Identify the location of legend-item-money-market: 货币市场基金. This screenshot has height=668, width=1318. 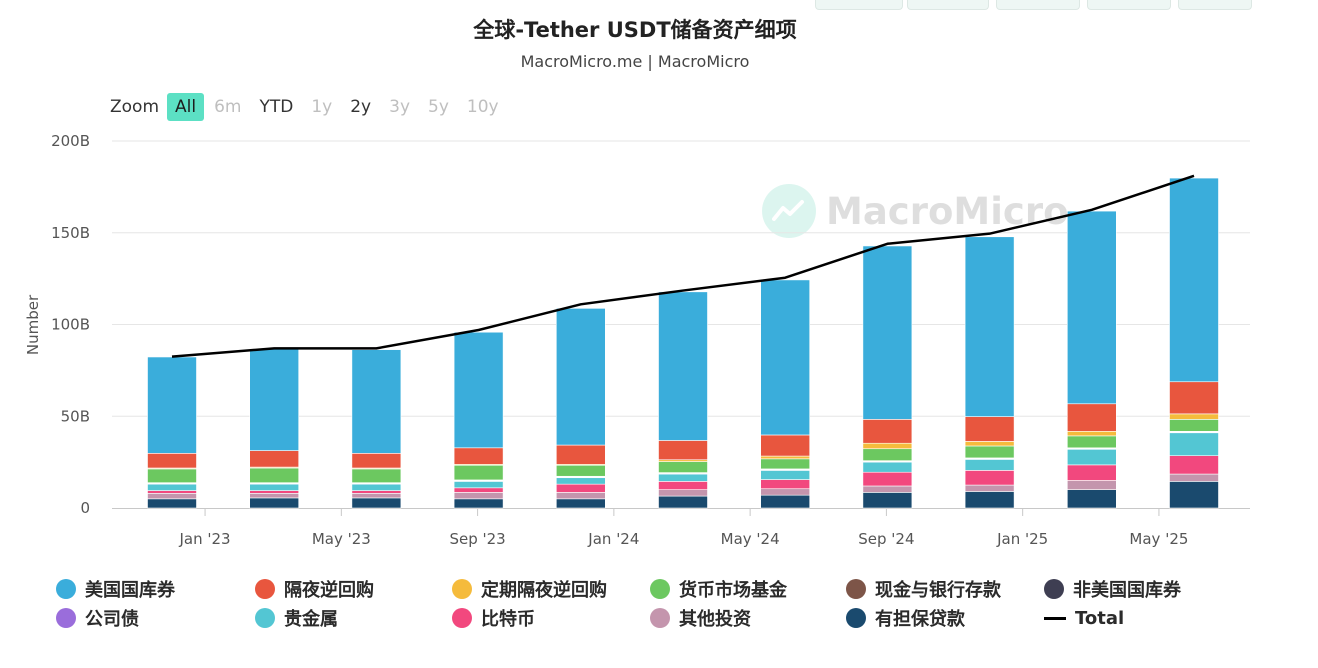
(718, 589).